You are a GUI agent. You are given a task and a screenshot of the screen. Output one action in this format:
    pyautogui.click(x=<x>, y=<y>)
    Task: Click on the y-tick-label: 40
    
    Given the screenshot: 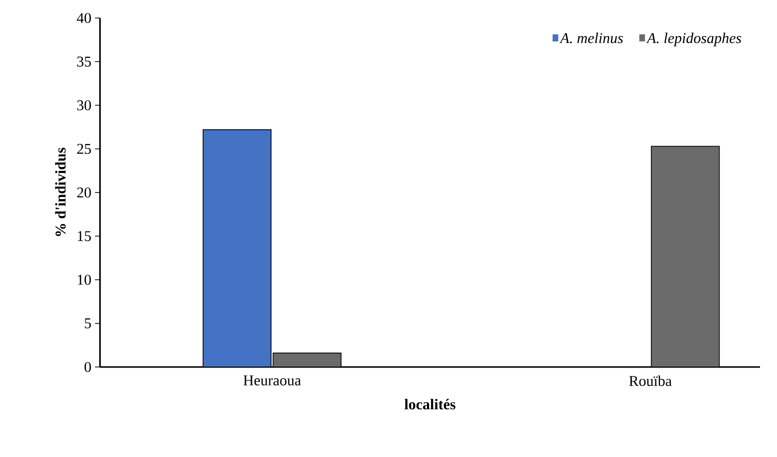 What is the action you would take?
    pyautogui.click(x=83, y=18)
    